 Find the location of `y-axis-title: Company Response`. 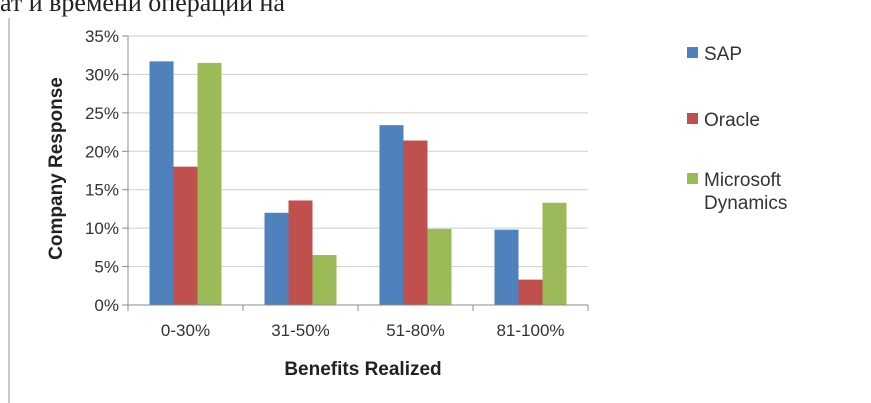

y-axis-title: Company Response is located at coordinates (56, 168).